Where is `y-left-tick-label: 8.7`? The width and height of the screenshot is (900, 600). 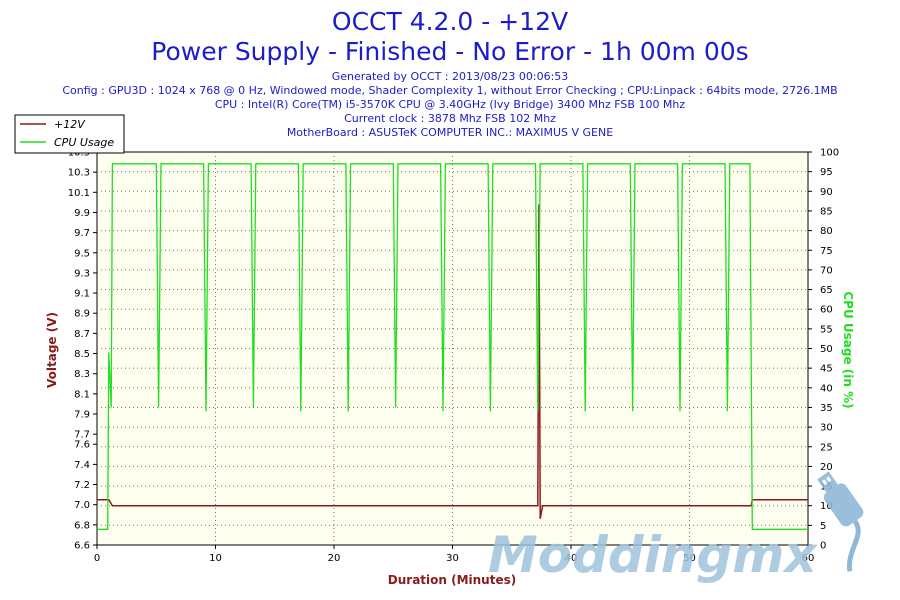 y-left-tick-label: 8.7 is located at coordinates (82, 334).